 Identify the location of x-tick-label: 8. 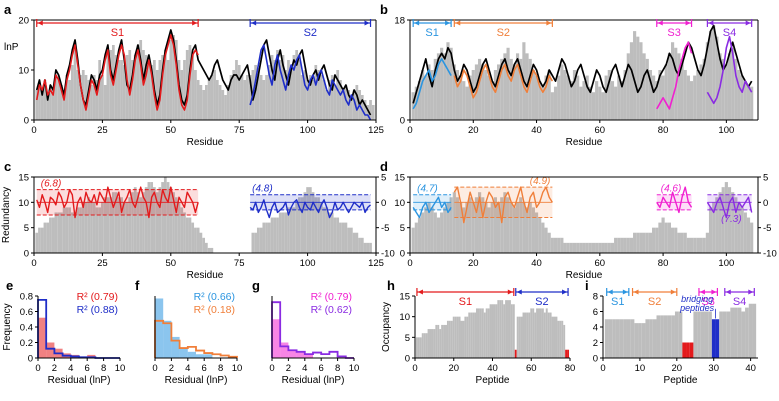
(337, 368).